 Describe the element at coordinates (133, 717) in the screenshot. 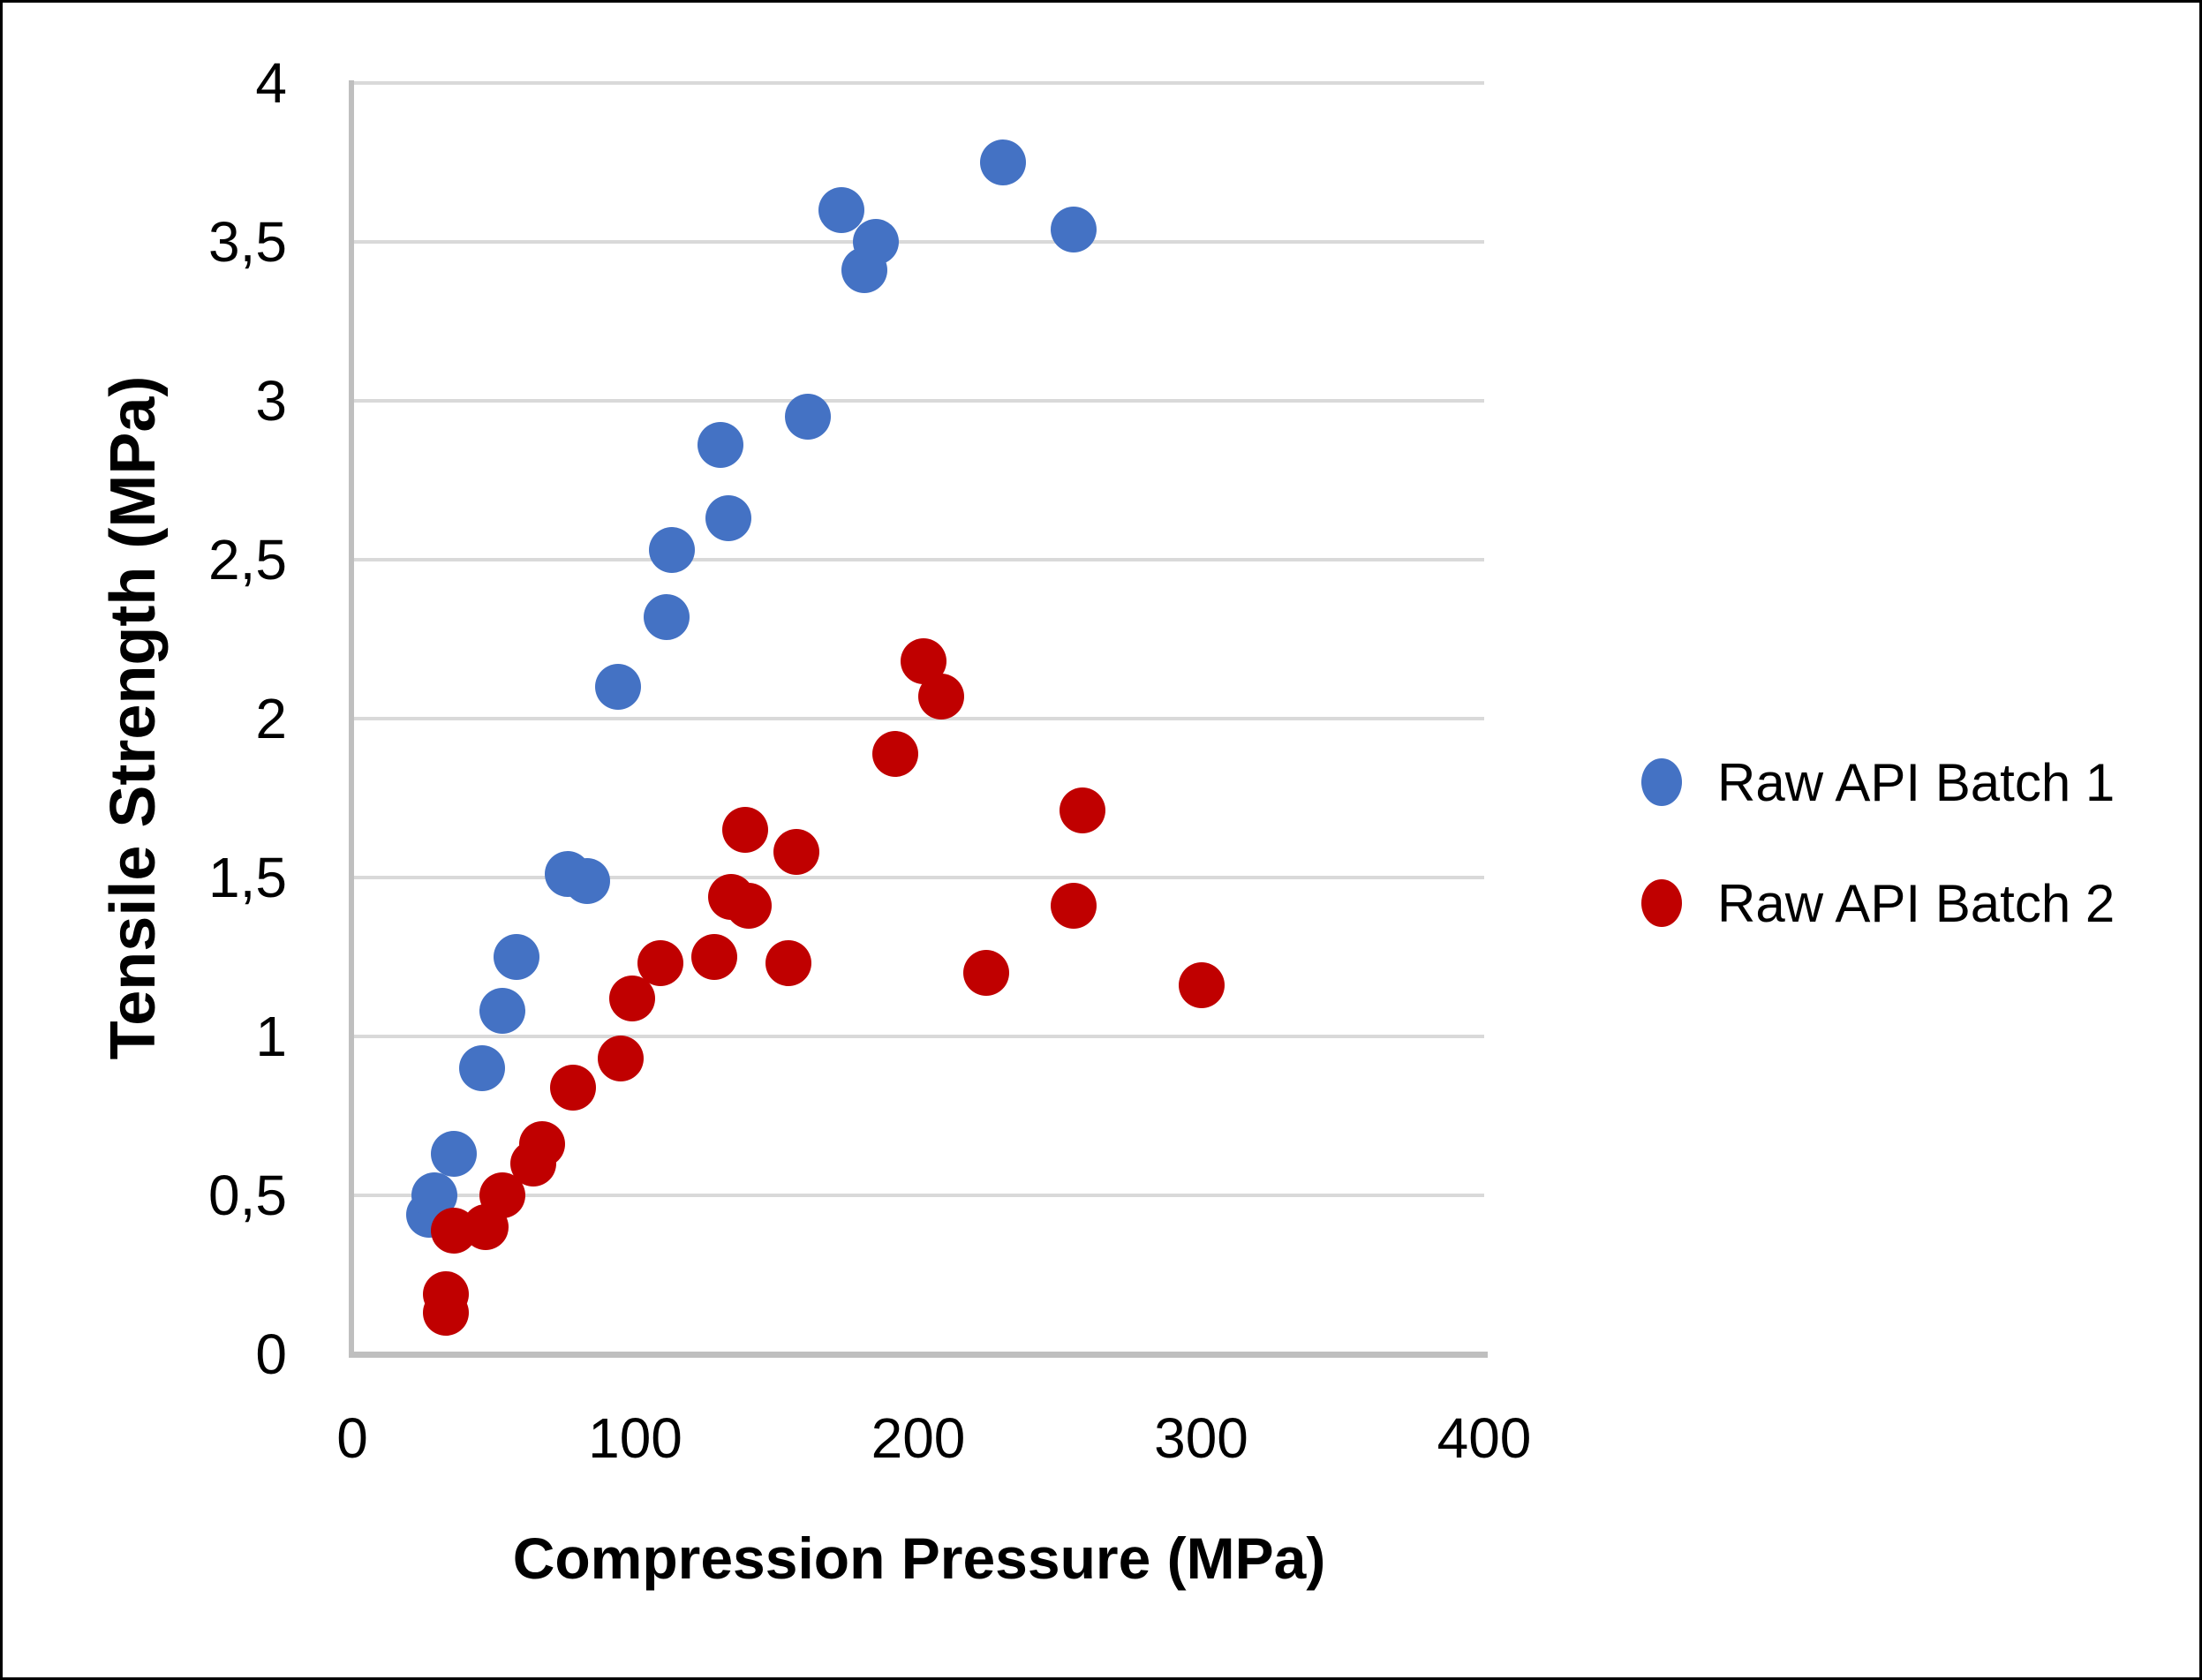

I see `y-axis-title: Tensile Strength (MPa)` at that location.